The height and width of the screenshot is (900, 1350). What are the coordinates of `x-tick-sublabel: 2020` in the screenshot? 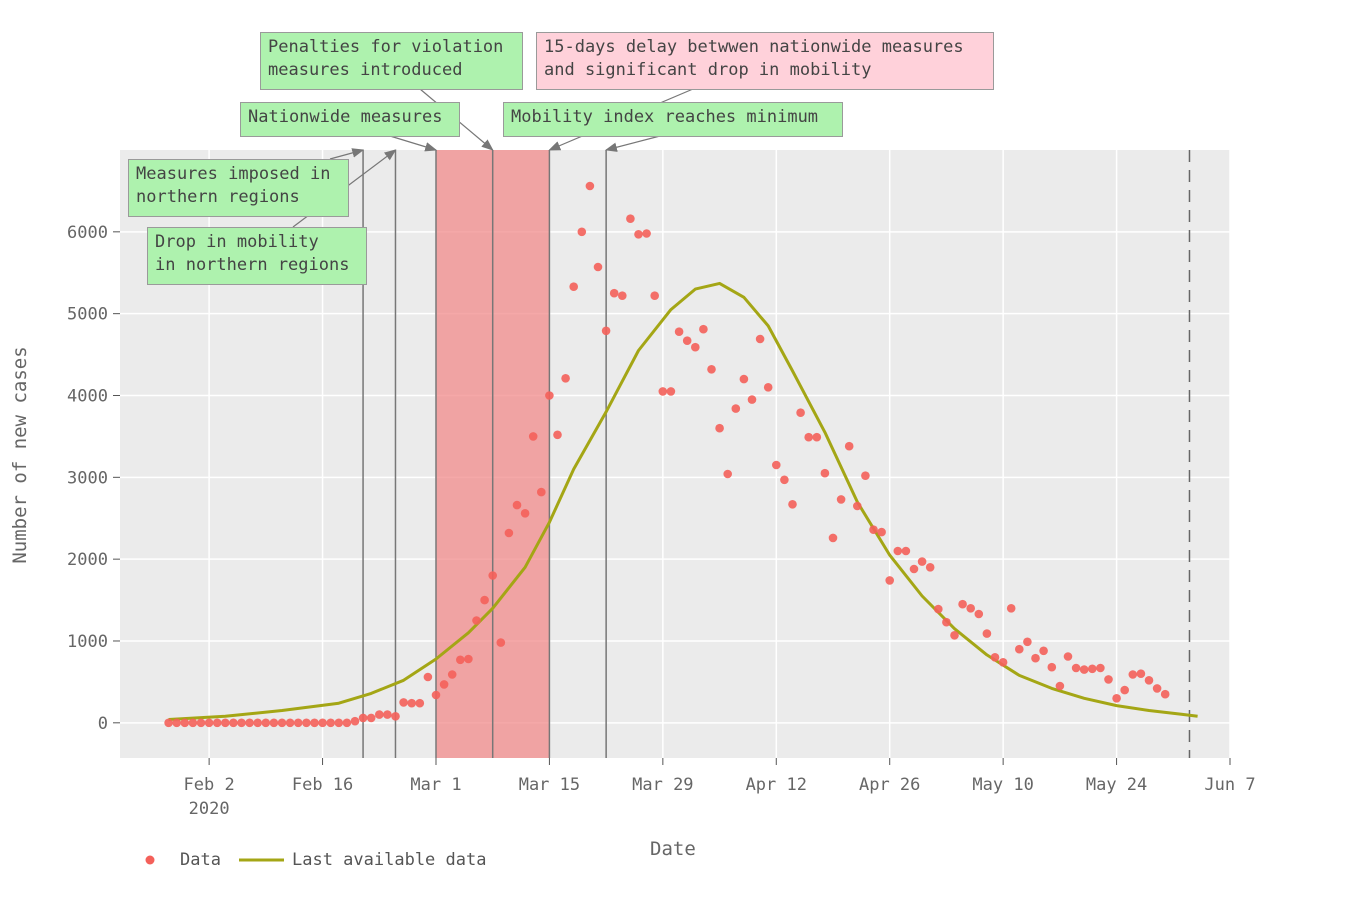 It's located at (209, 809).